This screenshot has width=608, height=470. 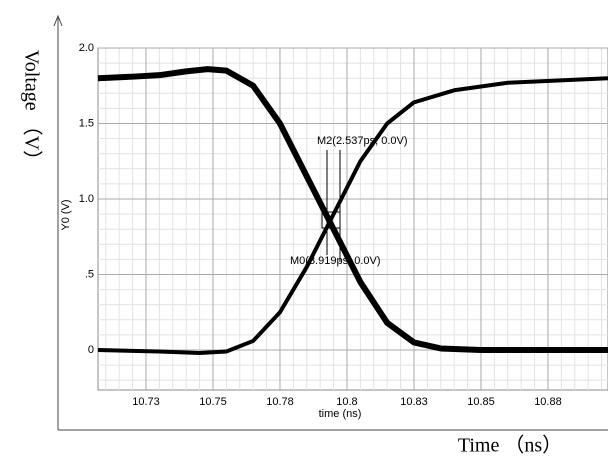 What do you see at coordinates (213, 402) in the screenshot?
I see `x-tick-label: 10.75` at bounding box center [213, 402].